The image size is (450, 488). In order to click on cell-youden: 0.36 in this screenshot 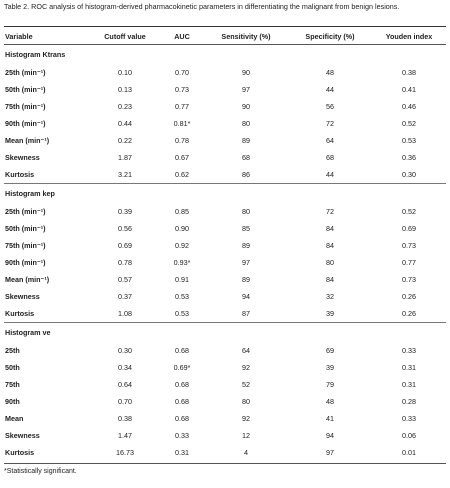, I will do `click(409, 157)`.